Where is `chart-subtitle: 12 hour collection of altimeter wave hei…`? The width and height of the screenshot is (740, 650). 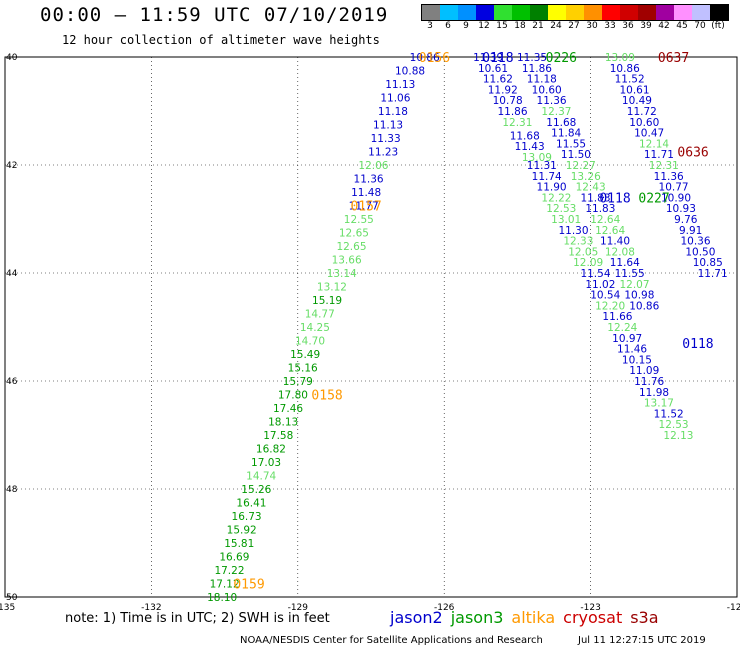 chart-subtitle: 12 hour collection of altimeter wave hei… is located at coordinates (221, 40).